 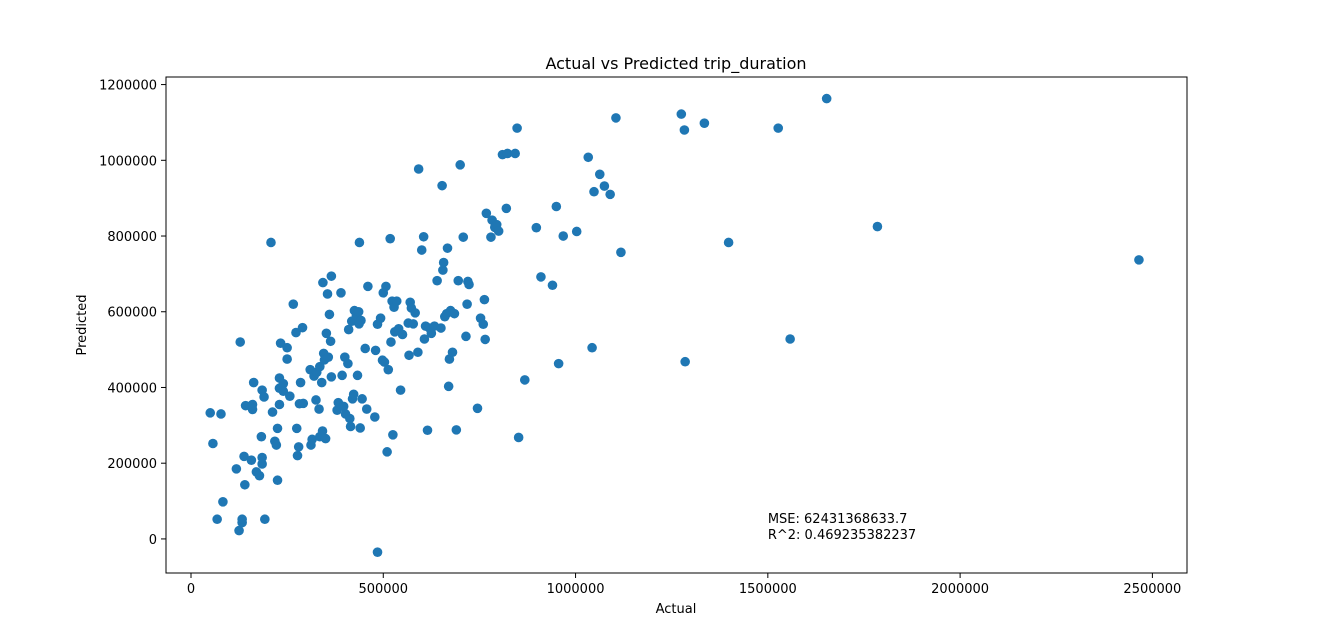 I want to click on x-tick-label: 2000000, so click(x=960, y=589).